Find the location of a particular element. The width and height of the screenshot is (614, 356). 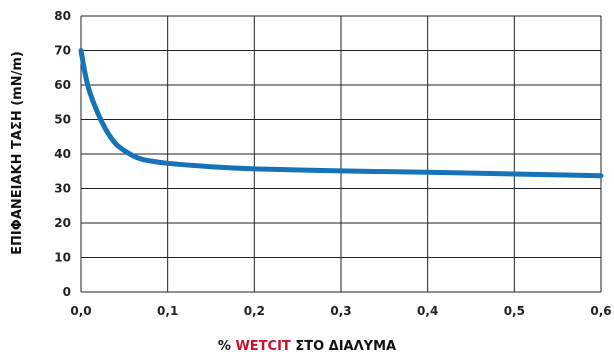

x-ticks: 0,0 0,1 0,2 0,3 0,4 0,5 0,6 is located at coordinates (340, 311).